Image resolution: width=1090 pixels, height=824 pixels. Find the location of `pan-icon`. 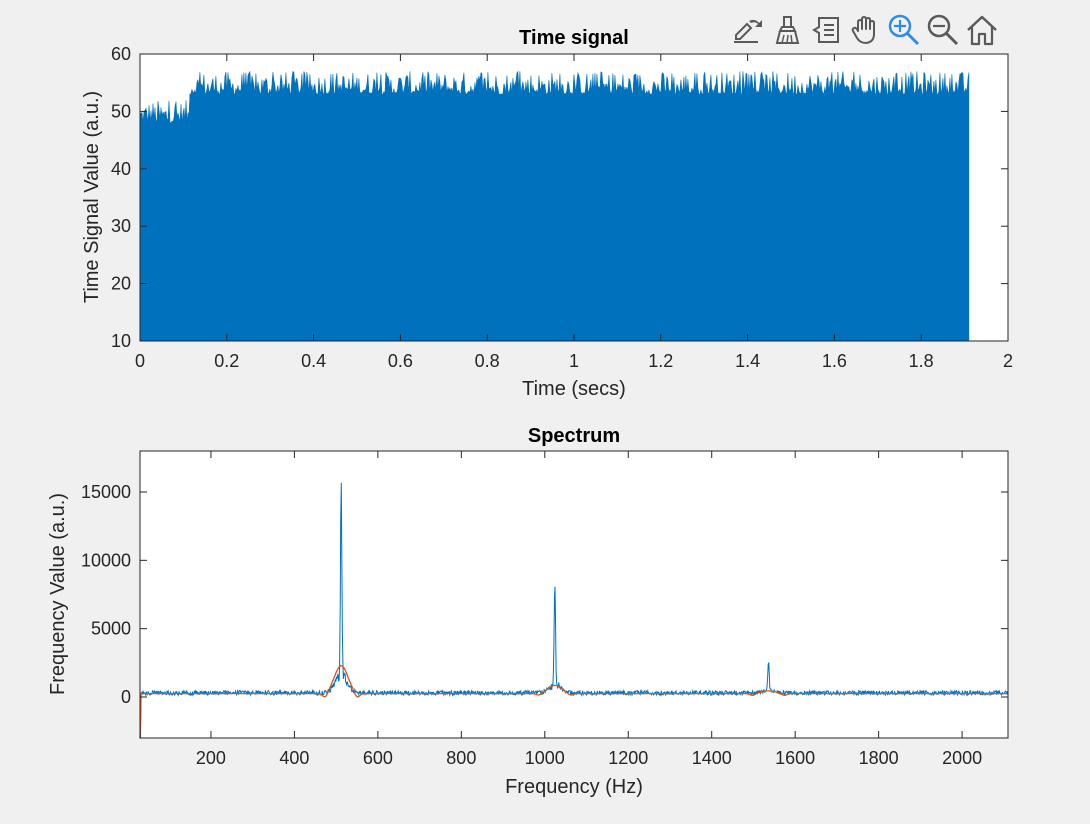

pan-icon is located at coordinates (863, 30).